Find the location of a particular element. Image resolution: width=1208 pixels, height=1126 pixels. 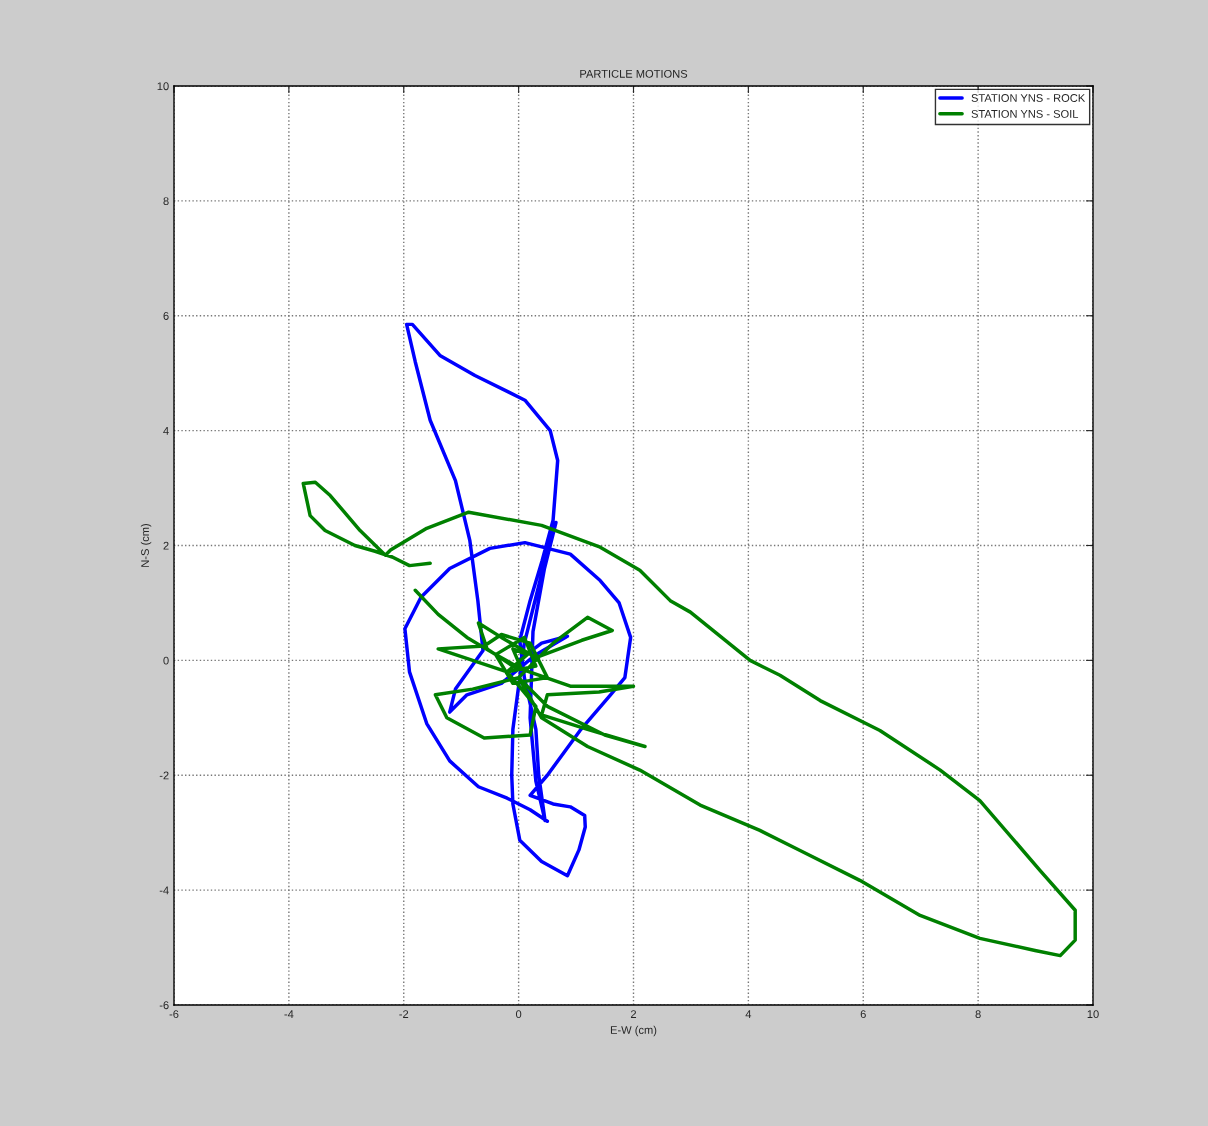

x-tick-label: -4 is located at coordinates (289, 1014).